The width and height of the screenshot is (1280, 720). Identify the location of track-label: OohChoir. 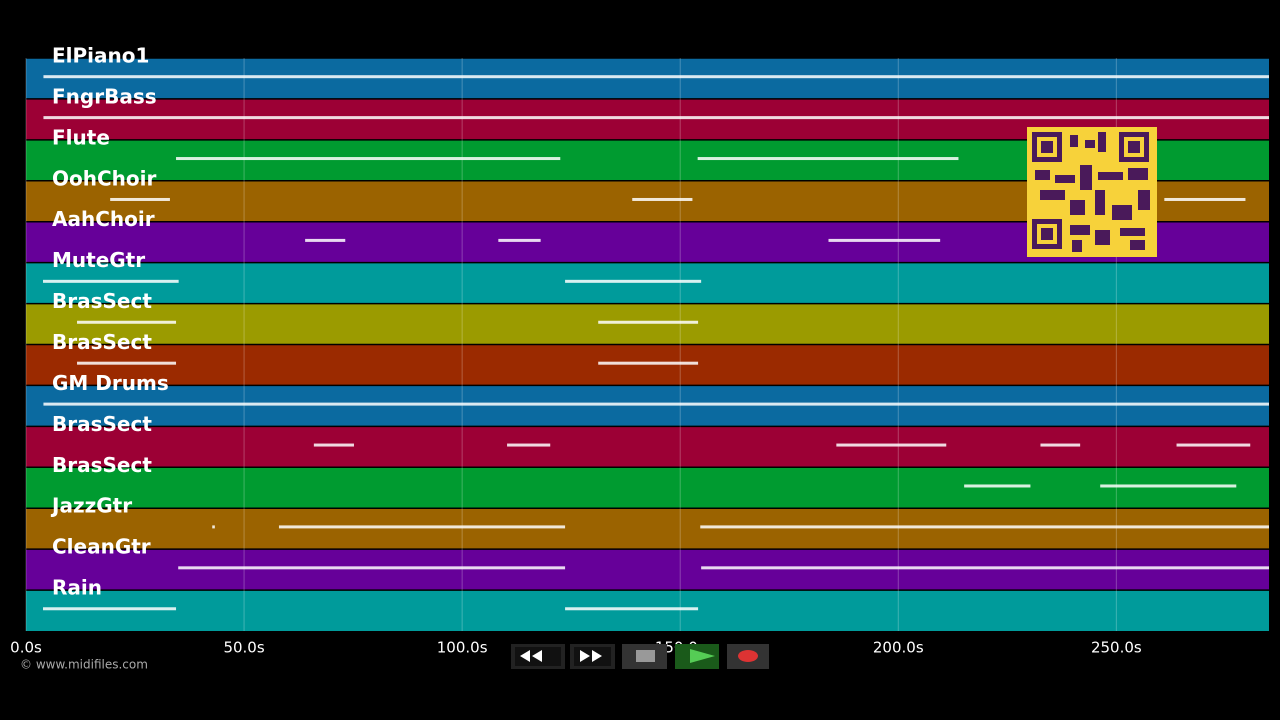
(104, 178).